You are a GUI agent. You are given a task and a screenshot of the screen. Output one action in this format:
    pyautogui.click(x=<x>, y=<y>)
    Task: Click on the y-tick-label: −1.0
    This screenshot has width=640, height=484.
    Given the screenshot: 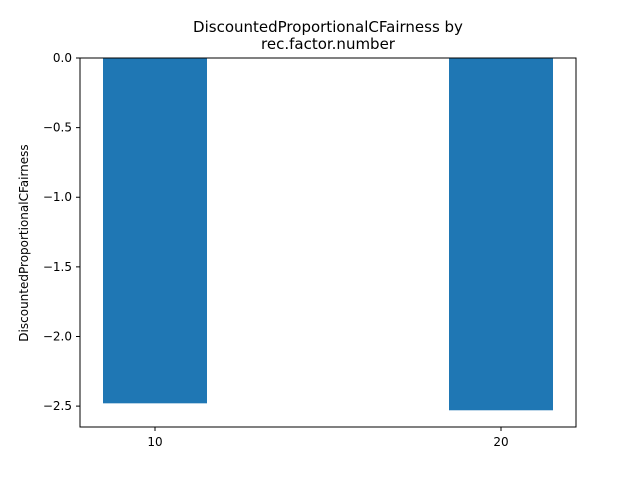 What is the action you would take?
    pyautogui.click(x=57, y=197)
    